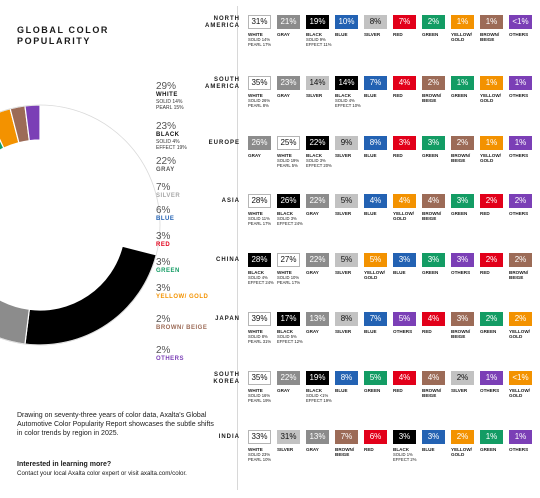  I want to click on legend-name: WHITE, so click(167, 95).